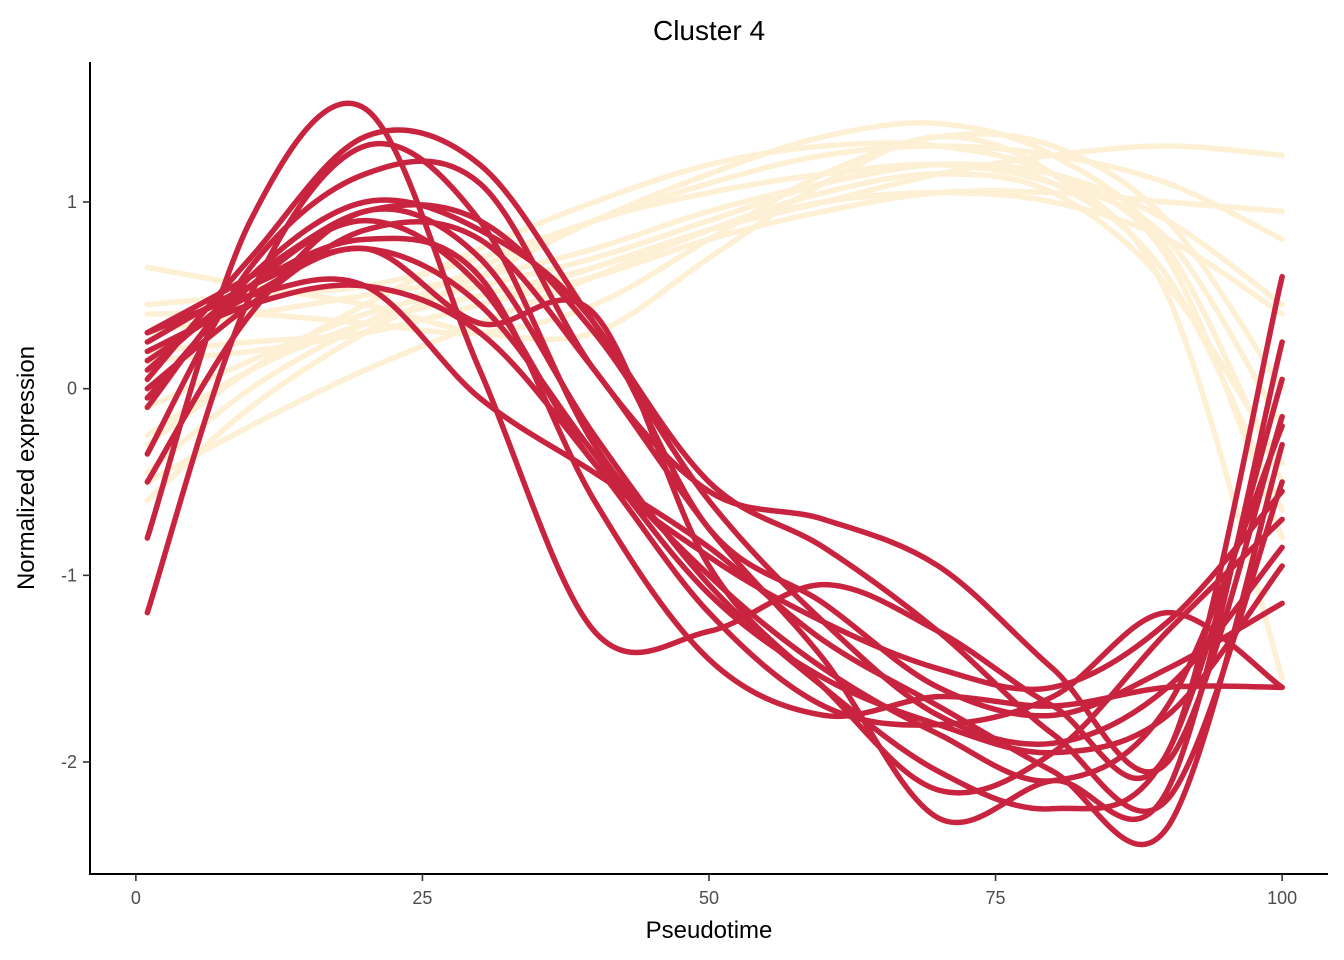 This screenshot has height=960, width=1344. What do you see at coordinates (709, 898) in the screenshot?
I see `x-tick-label: 50` at bounding box center [709, 898].